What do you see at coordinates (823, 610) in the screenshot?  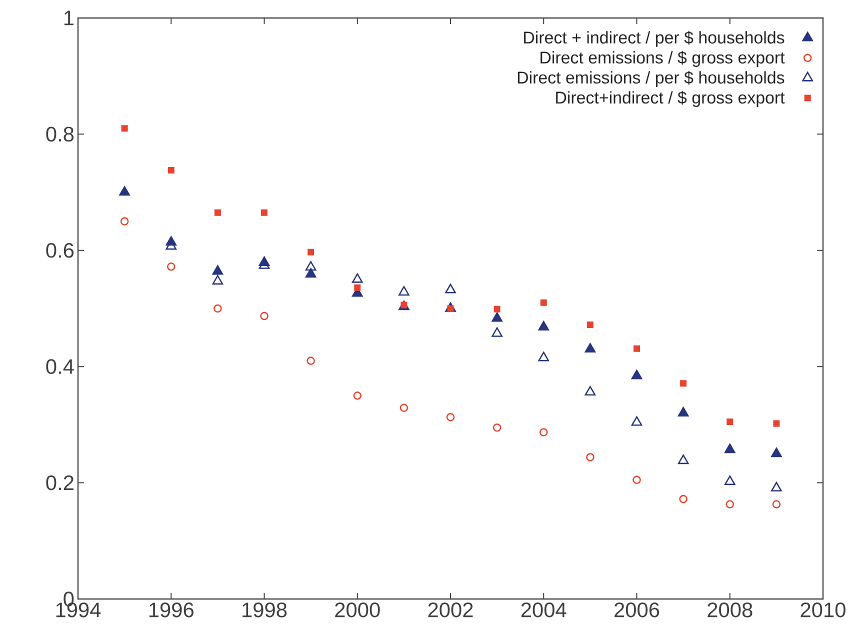 I see `x-tick-label: 2010` at bounding box center [823, 610].